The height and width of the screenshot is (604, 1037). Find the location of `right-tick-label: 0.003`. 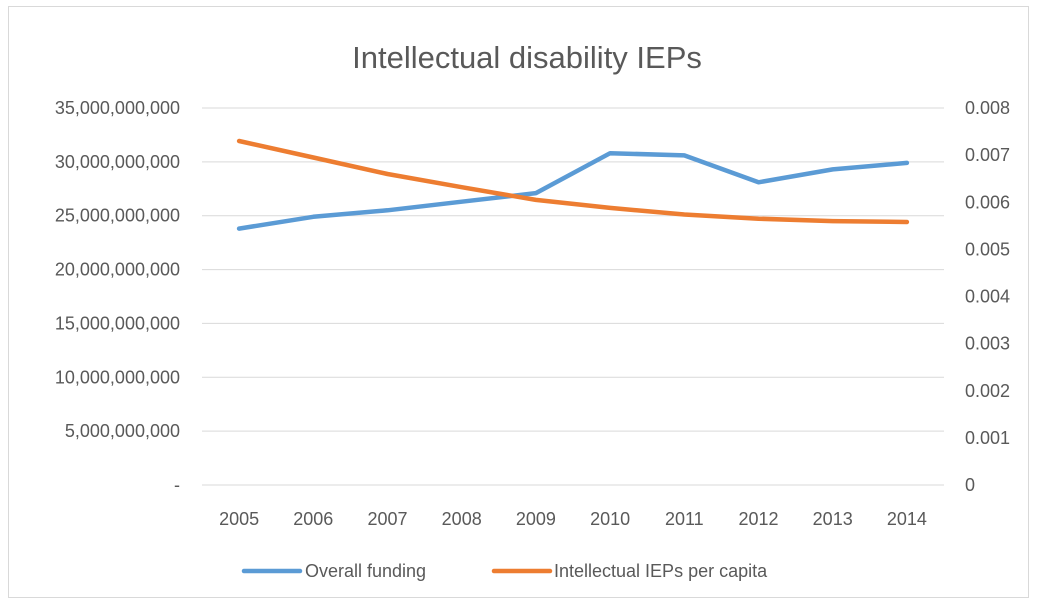

right-tick-label: 0.003 is located at coordinates (987, 344).